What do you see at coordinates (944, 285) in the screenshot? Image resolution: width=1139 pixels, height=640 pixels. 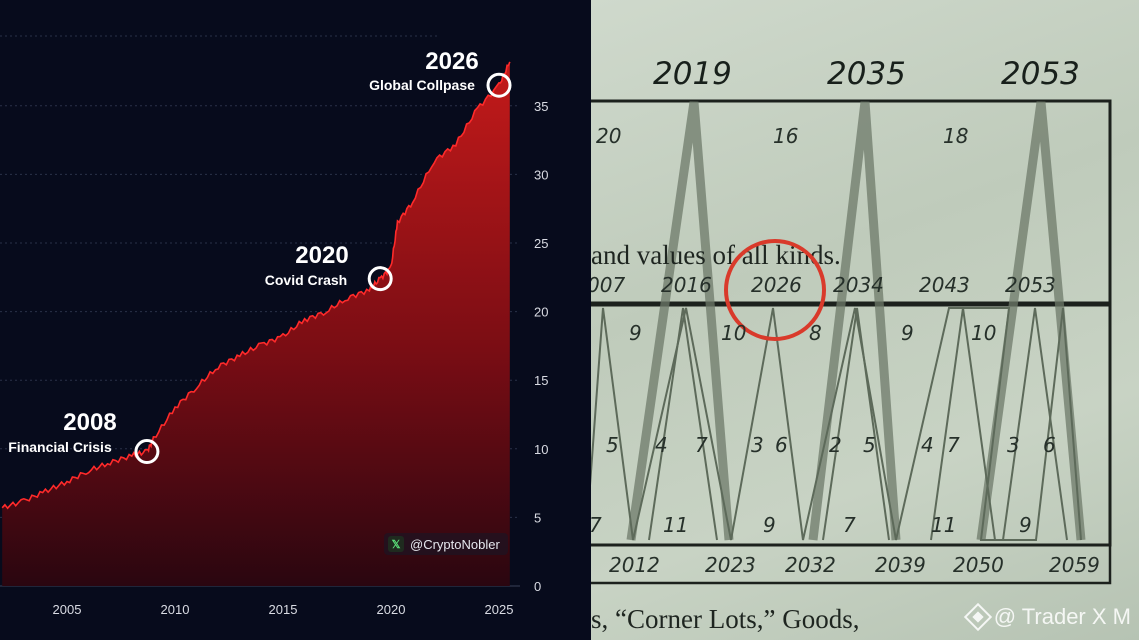 I see `middle-year: 2043` at bounding box center [944, 285].